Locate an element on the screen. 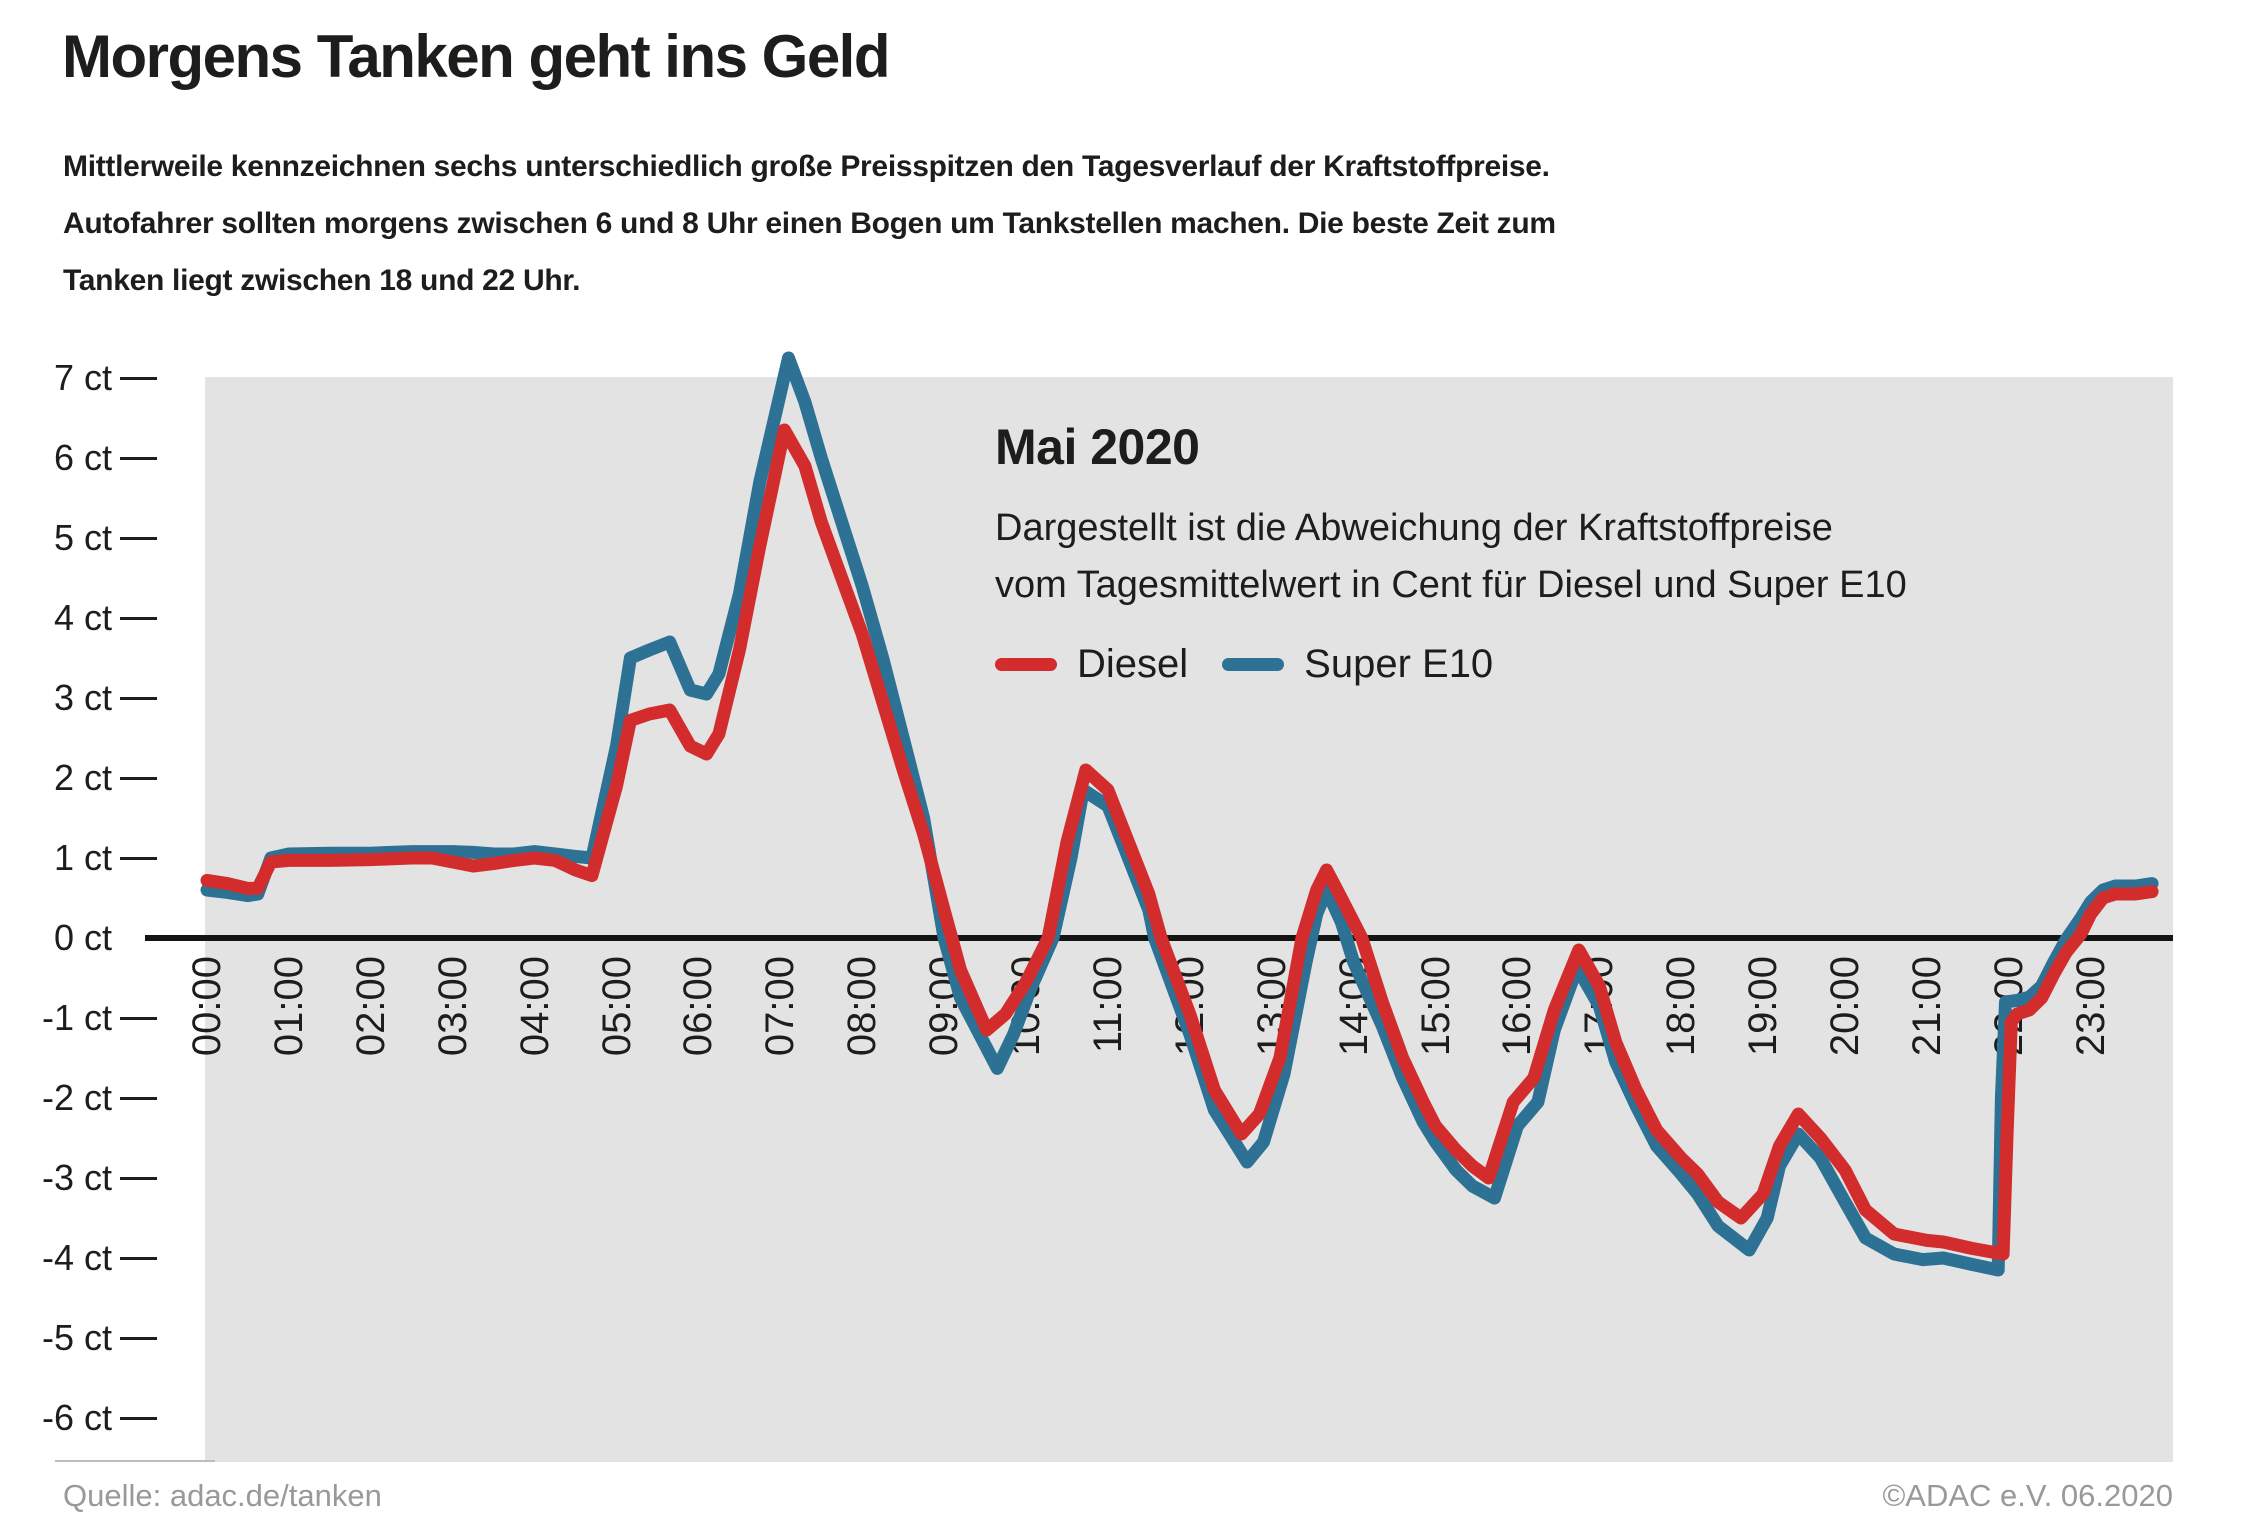 The width and height of the screenshot is (2244, 1535). axis-baseline-segment is located at coordinates (135, 1461).